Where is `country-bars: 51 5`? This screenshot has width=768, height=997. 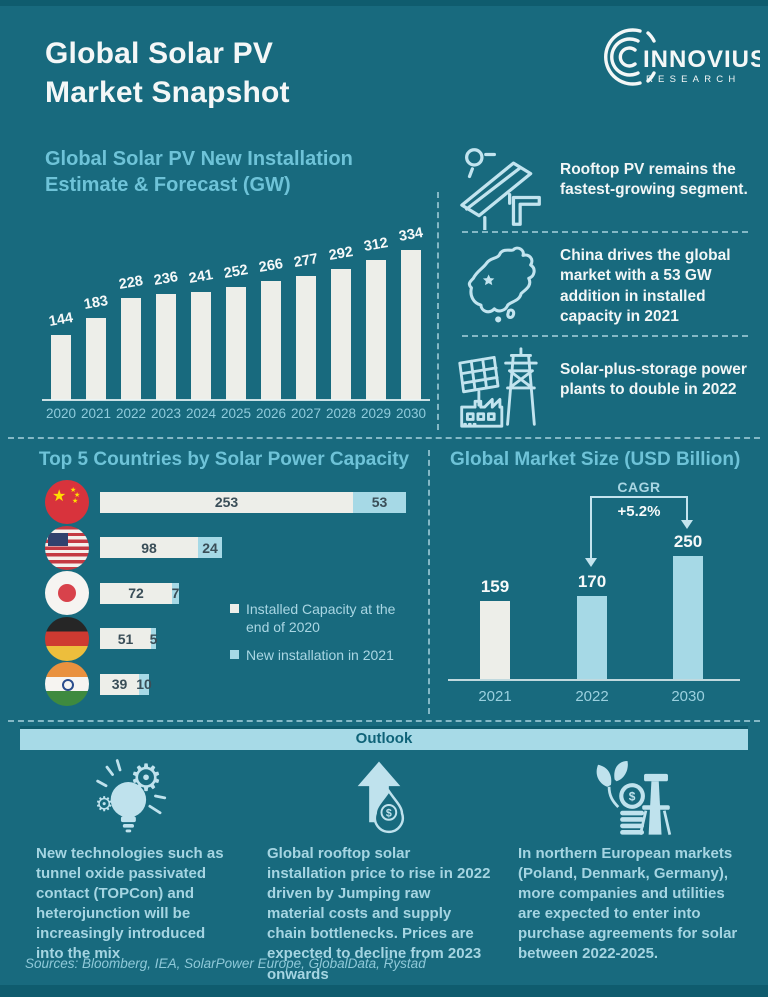 country-bars: 51 5 is located at coordinates (128, 638).